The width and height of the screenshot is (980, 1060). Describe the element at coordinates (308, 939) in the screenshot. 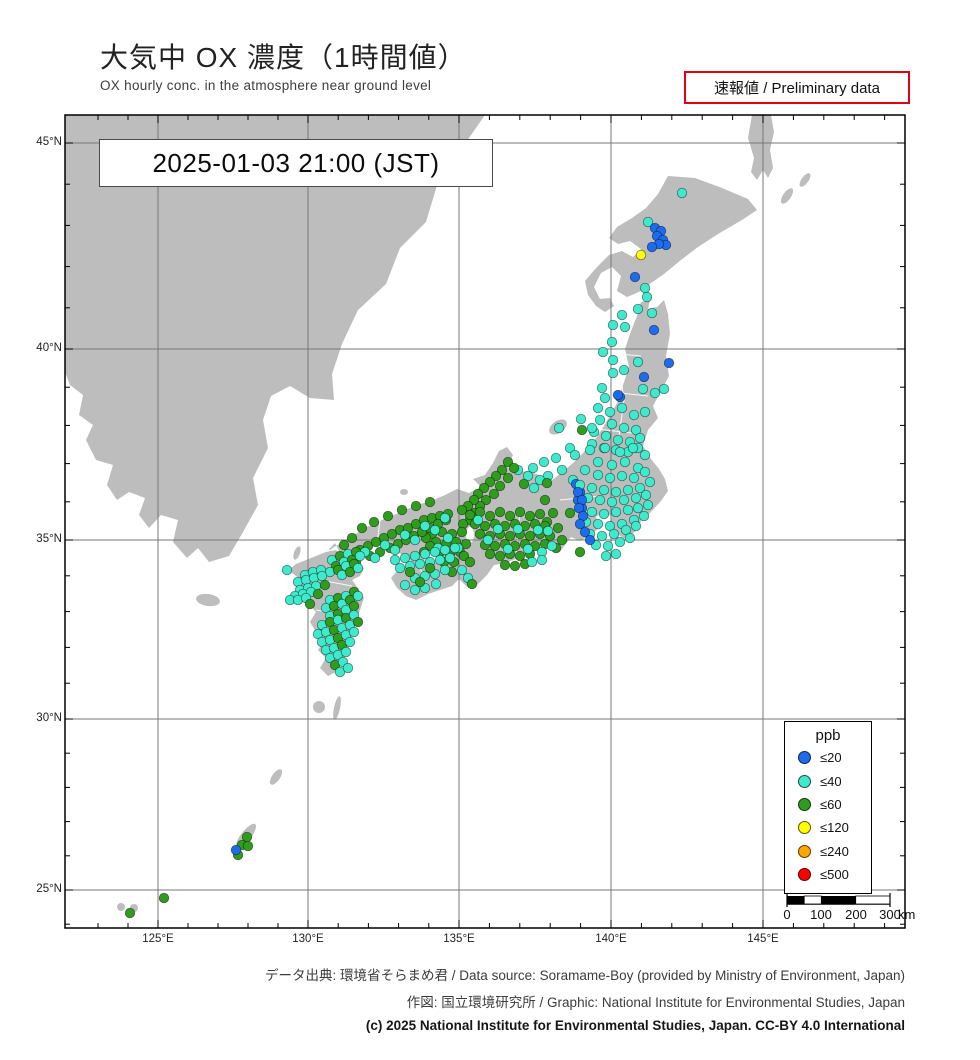

I see `lon-tick-label: 130°E` at that location.